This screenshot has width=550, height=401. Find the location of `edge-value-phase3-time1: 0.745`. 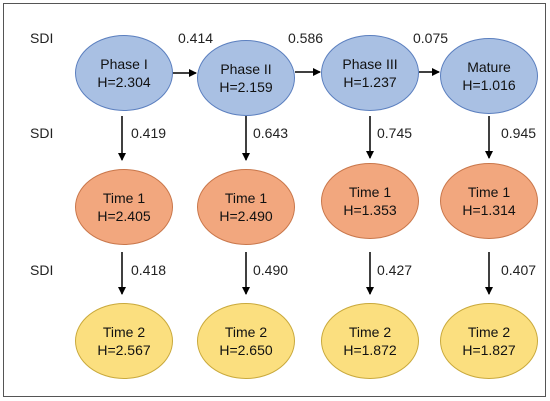

edge-value-phase3-time1: 0.745 is located at coordinates (395, 133).